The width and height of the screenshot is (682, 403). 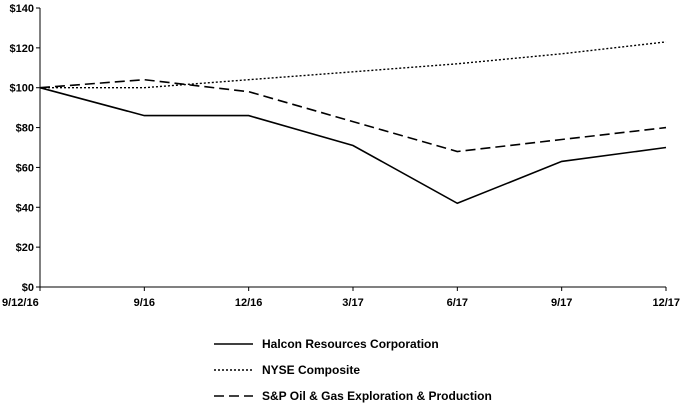 I want to click on legend-label-1: Halcon Resources Corporation, so click(x=350, y=344).